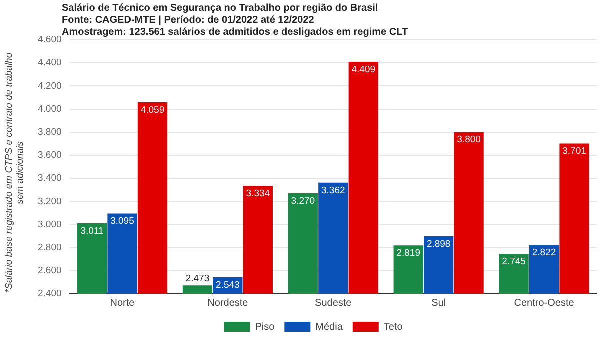 The width and height of the screenshot is (609, 342). I want to click on legend-label: Teto, so click(394, 327).